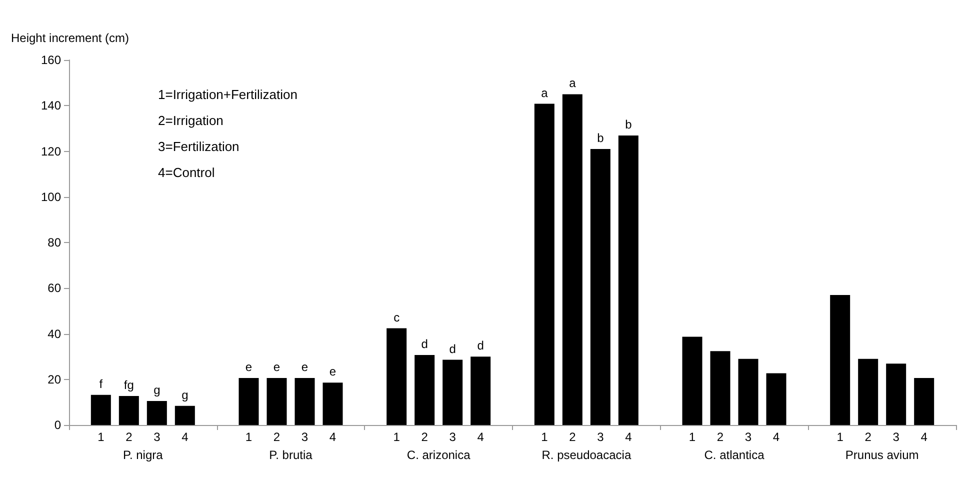 Image resolution: width=978 pixels, height=491 pixels. I want to click on y-axis-title: Height increment (cm), so click(70, 38).